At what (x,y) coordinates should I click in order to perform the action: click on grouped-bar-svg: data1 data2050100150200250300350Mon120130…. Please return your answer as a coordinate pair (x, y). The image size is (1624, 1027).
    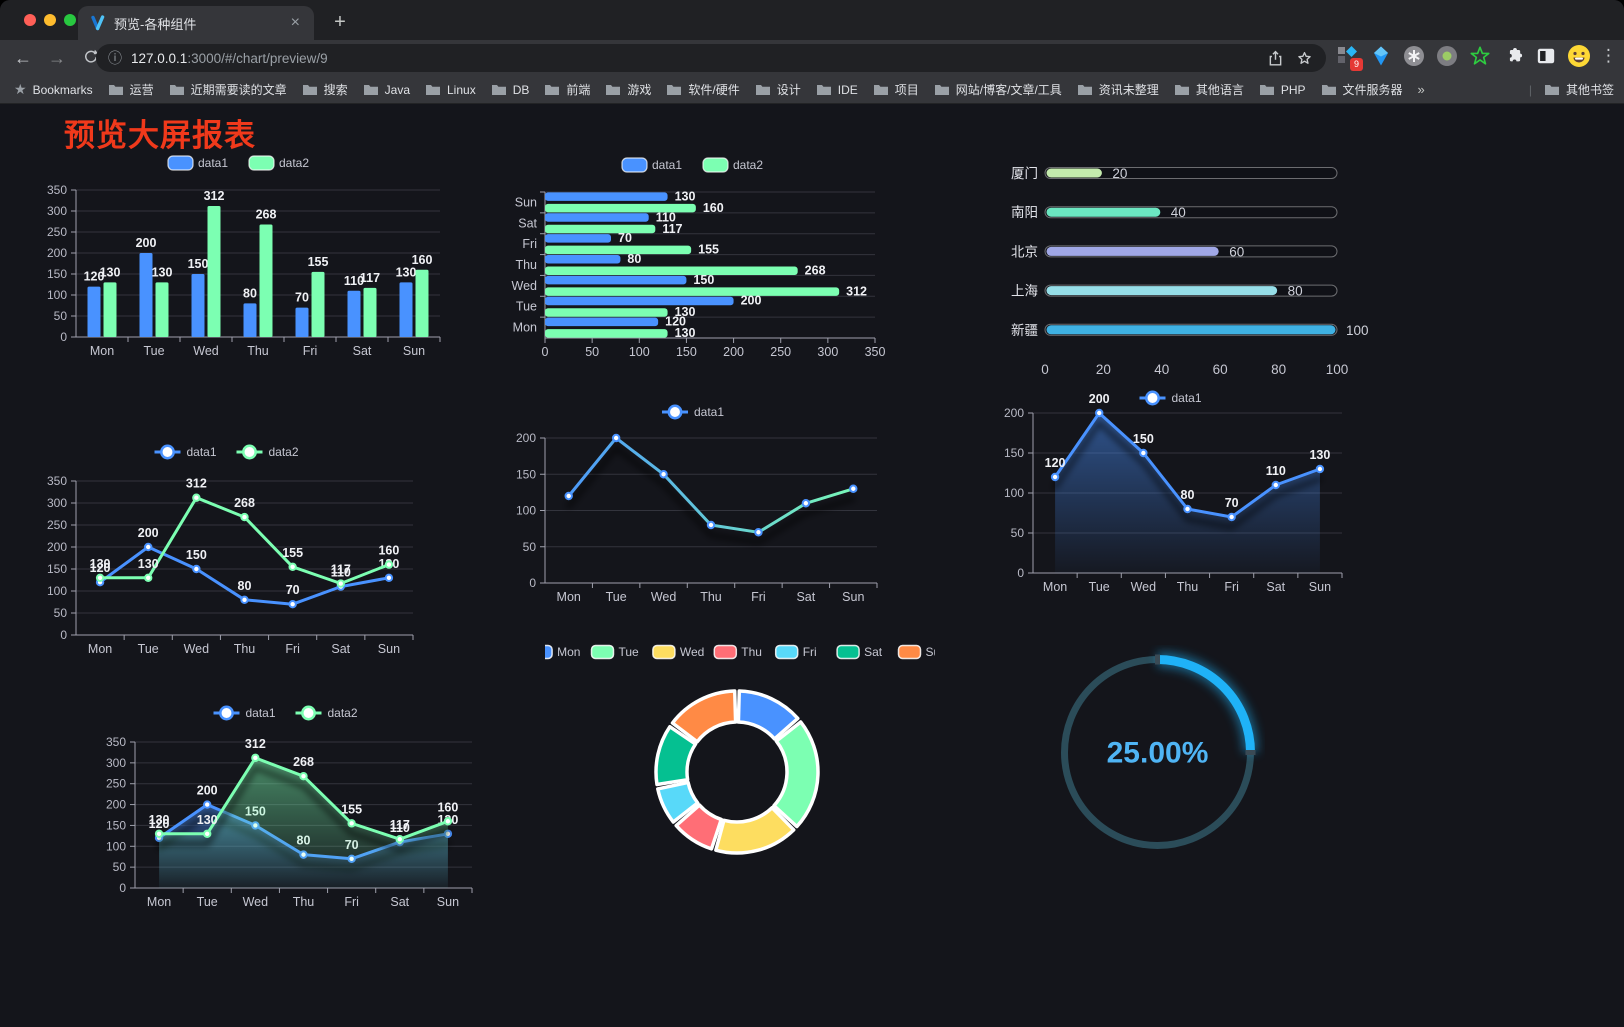
    Looking at the image, I should click on (244, 256).